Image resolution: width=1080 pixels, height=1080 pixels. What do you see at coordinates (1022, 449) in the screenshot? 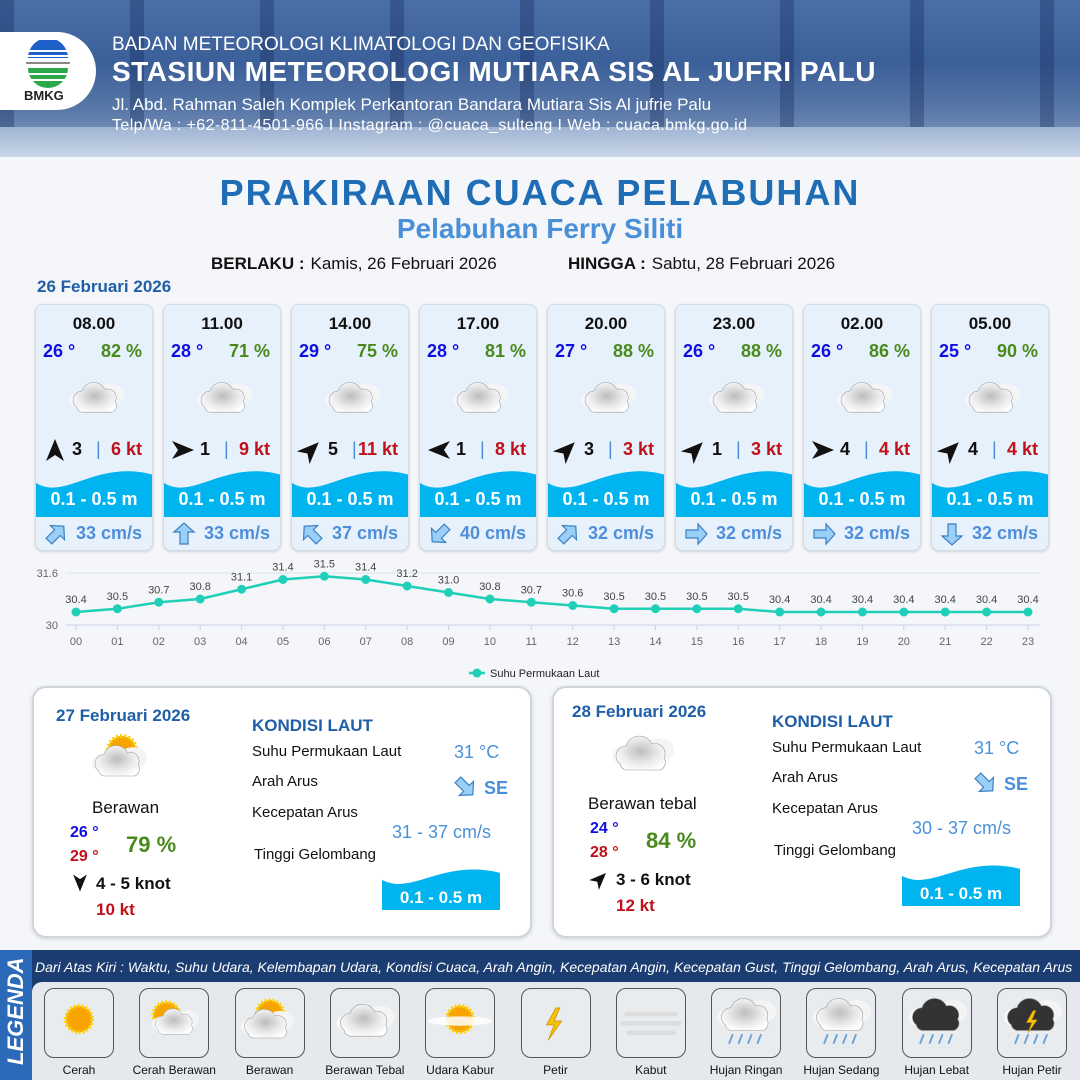
I see `gust-speed: 4 kt` at bounding box center [1022, 449].